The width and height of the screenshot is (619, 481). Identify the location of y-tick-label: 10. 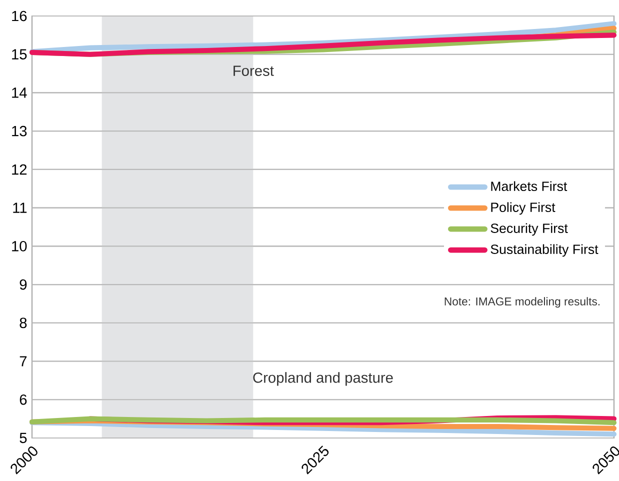
(19, 246).